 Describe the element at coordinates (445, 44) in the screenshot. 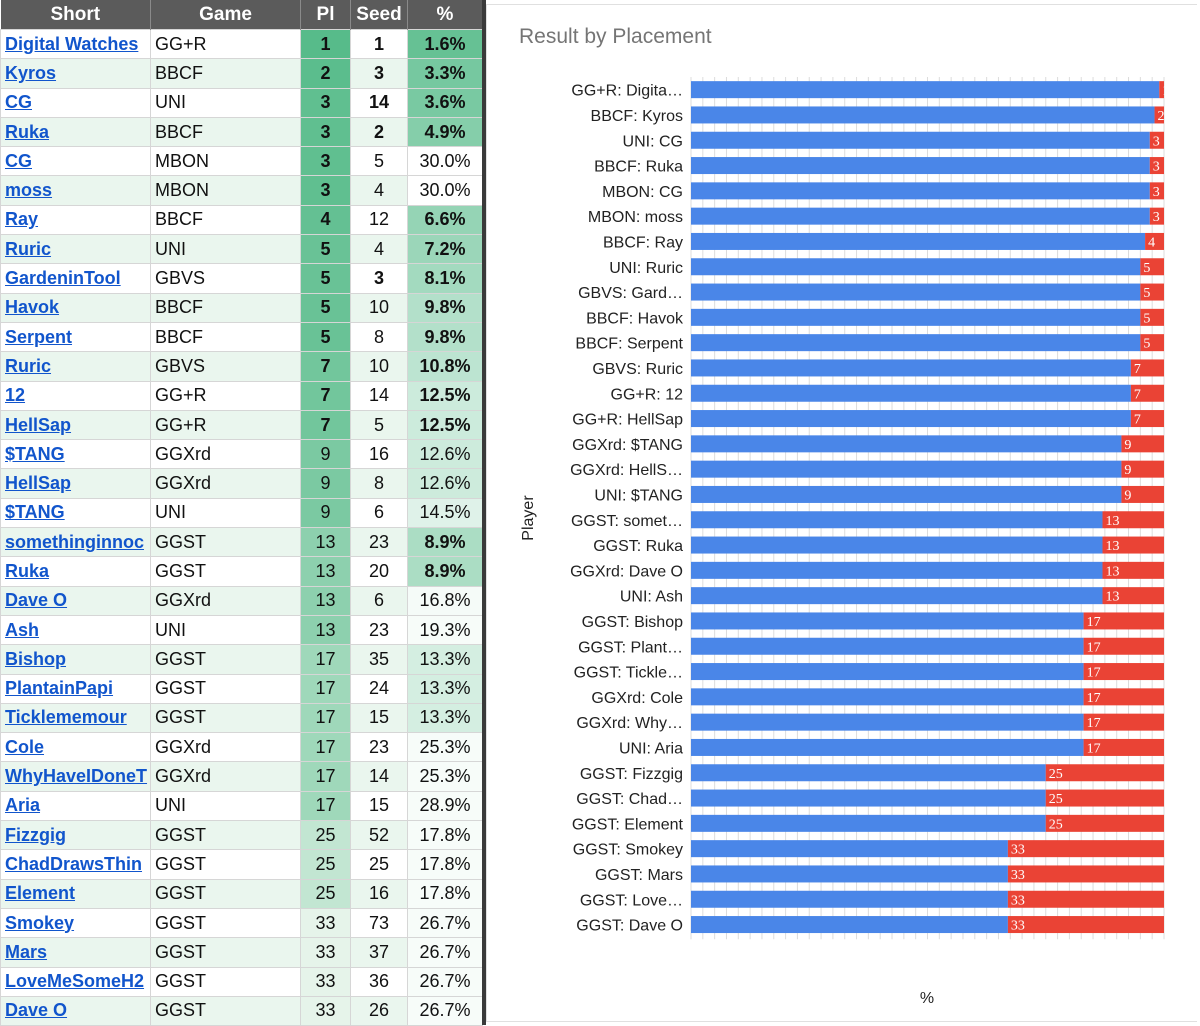

I see `percent-cell: 1.6%` at that location.